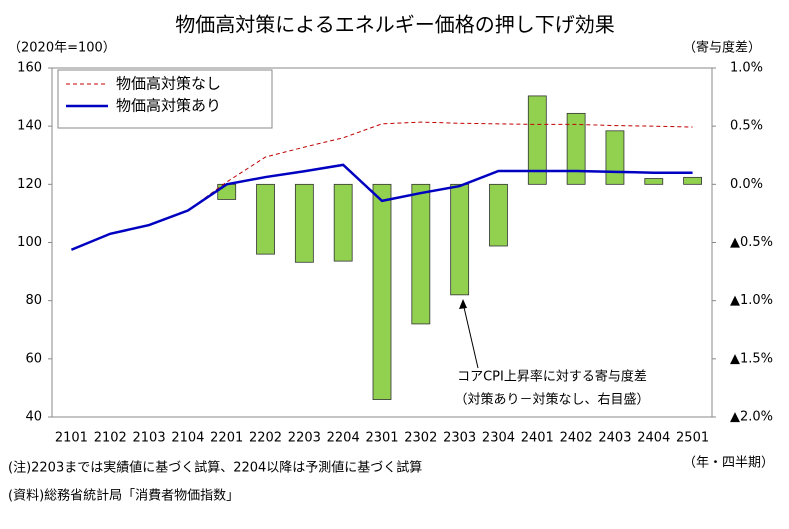 The image size is (789, 529). Describe the element at coordinates (746, 126) in the screenshot. I see `y2-tick-label: 0.5%` at that location.